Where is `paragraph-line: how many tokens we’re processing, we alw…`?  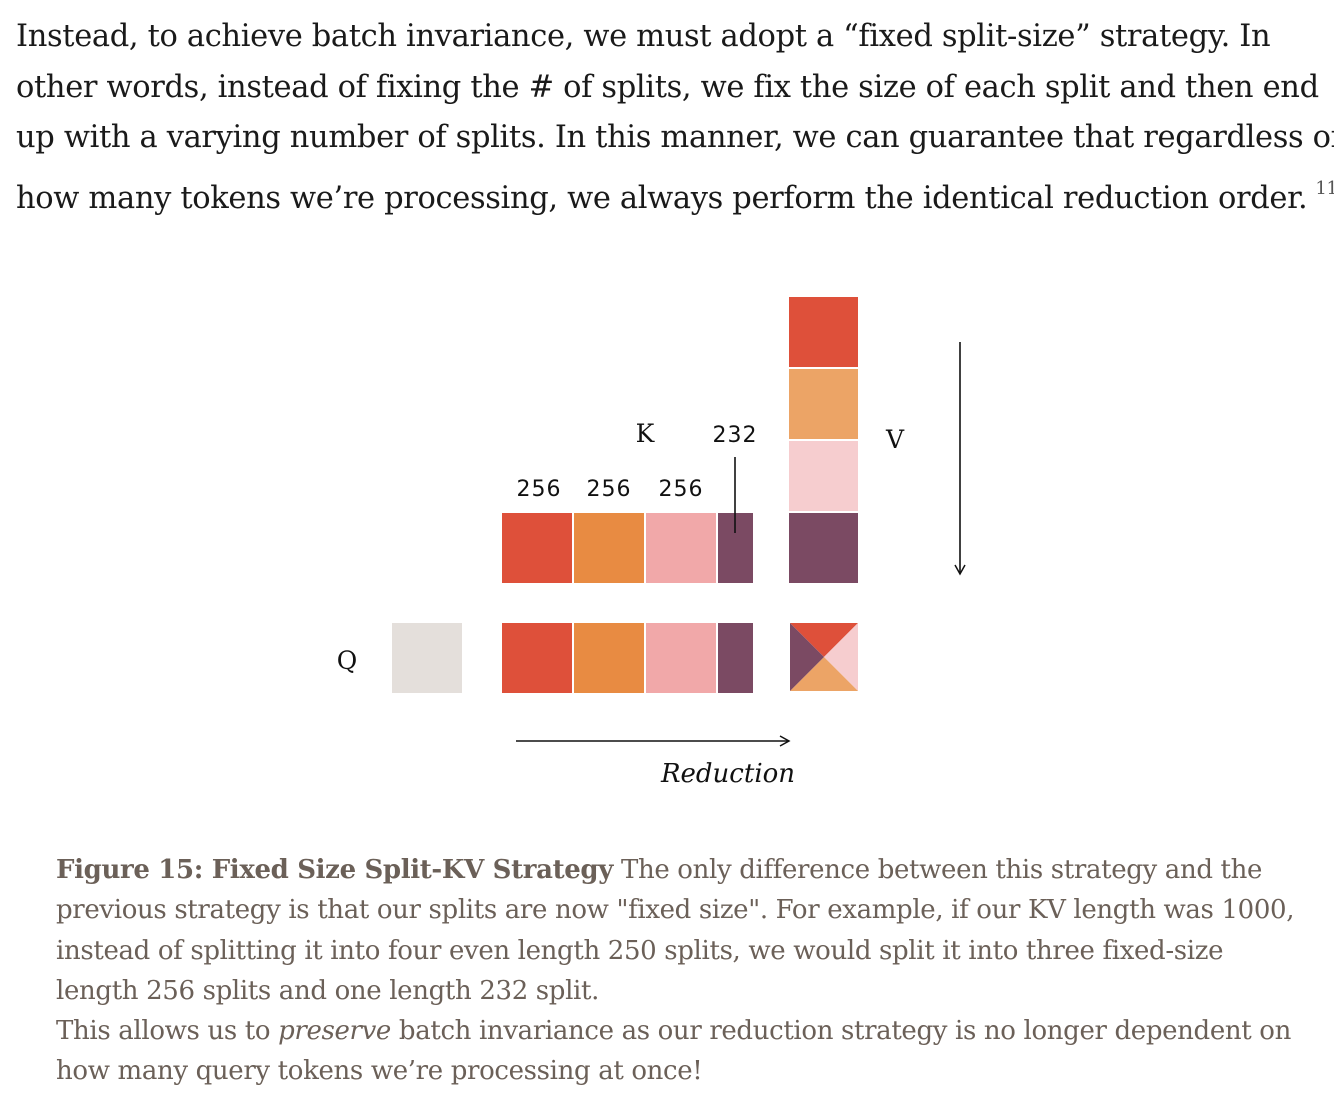 paragraph-line: how many tokens we’re processing, we alw… is located at coordinates (662, 198).